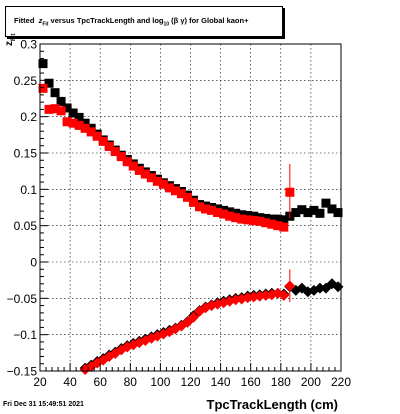  What do you see at coordinates (26, 226) in the screenshot?
I see `y-tick-label: 0.05` at bounding box center [26, 226].